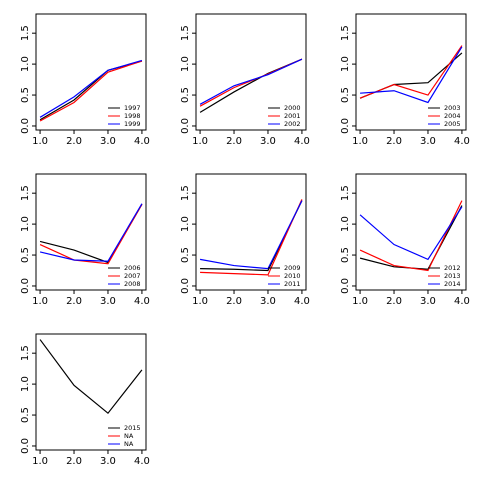 The width and height of the screenshot is (480, 480). Describe the element at coordinates (132, 116) in the screenshot. I see `legend-label: 1998` at that location.